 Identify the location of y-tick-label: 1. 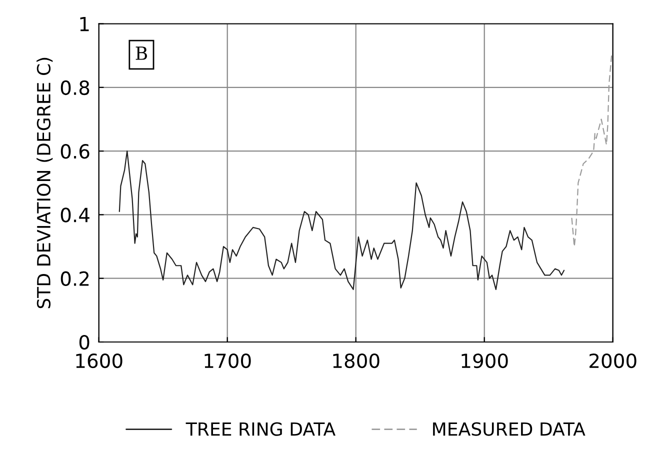
(84, 24).